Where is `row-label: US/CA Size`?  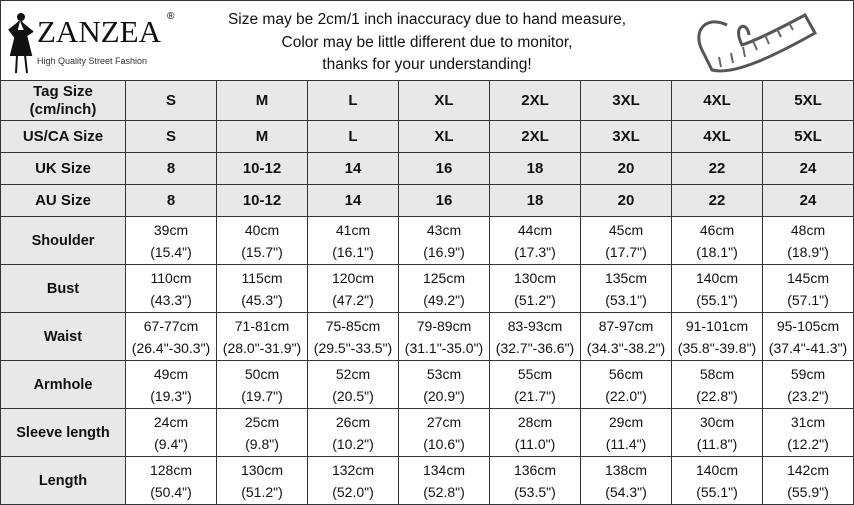
row-label: US/CA Size is located at coordinates (63, 136).